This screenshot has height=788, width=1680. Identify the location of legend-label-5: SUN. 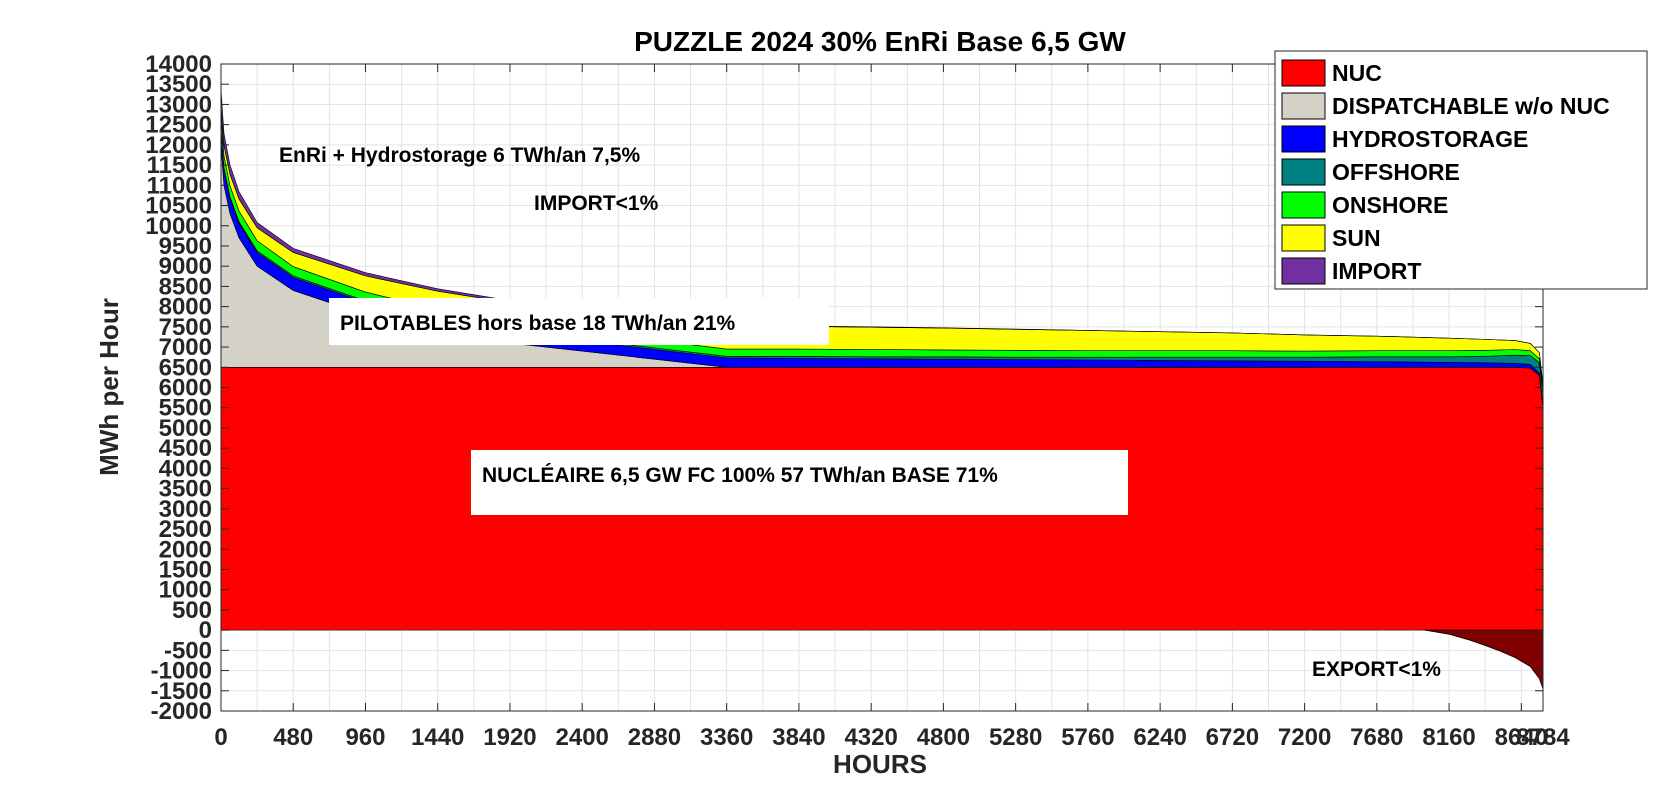
(1356, 238).